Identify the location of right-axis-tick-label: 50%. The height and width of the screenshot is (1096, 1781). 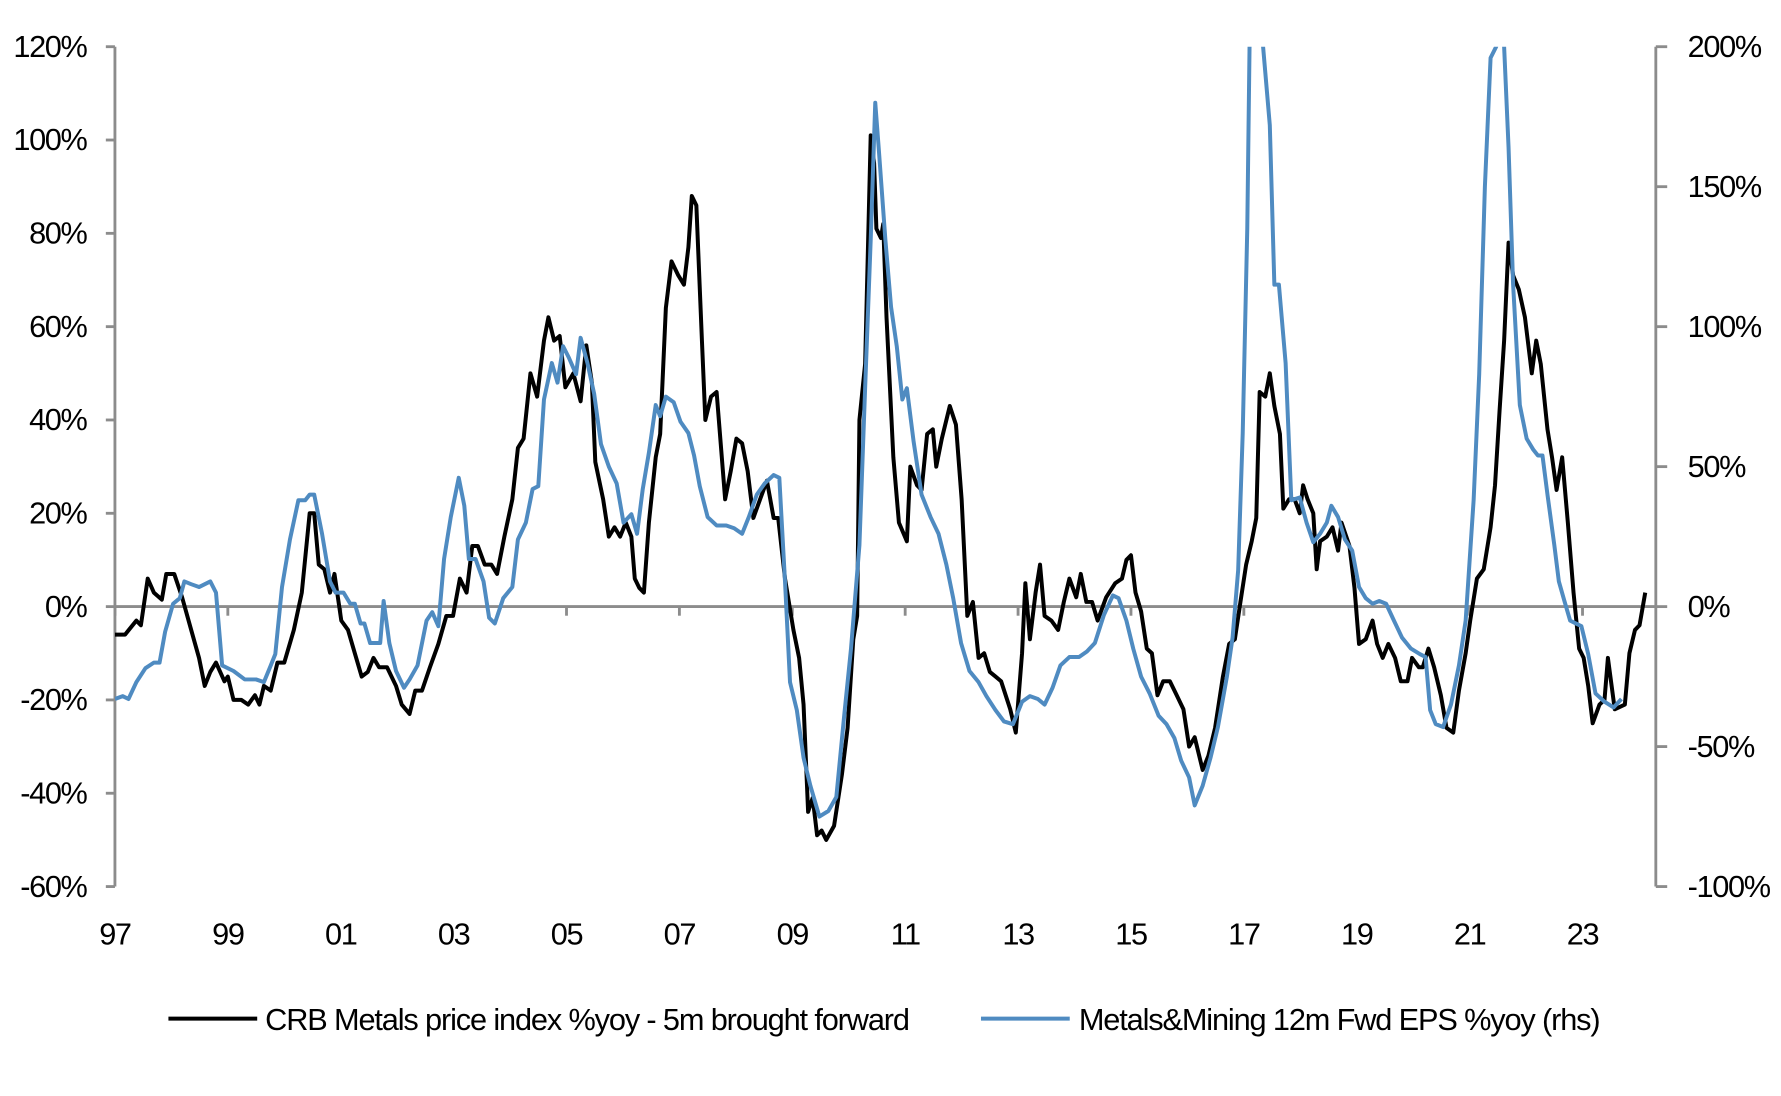
(1717, 466).